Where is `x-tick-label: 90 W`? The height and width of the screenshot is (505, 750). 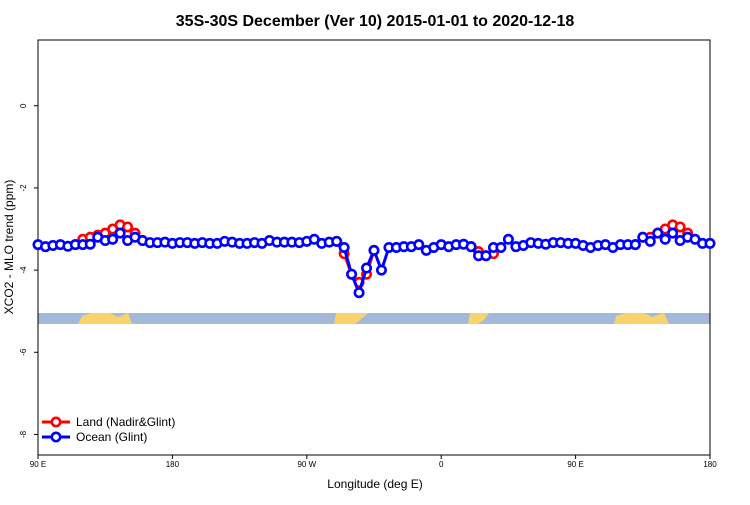 x-tick-label: 90 W is located at coordinates (306, 464).